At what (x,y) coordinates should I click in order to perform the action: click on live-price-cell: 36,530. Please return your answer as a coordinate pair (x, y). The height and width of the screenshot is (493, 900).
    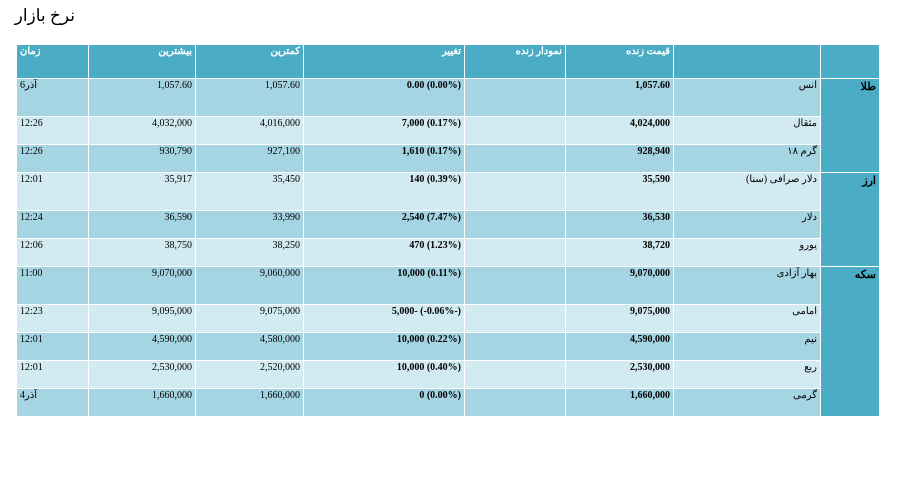
    Looking at the image, I should click on (619, 224).